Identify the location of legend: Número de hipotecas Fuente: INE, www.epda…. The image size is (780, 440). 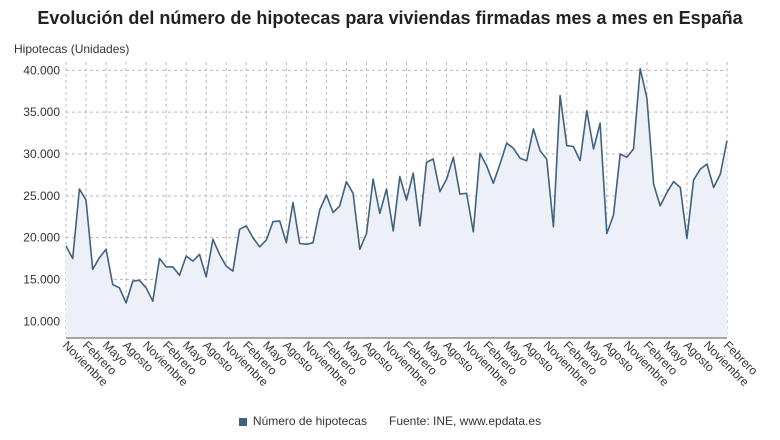
(390, 421).